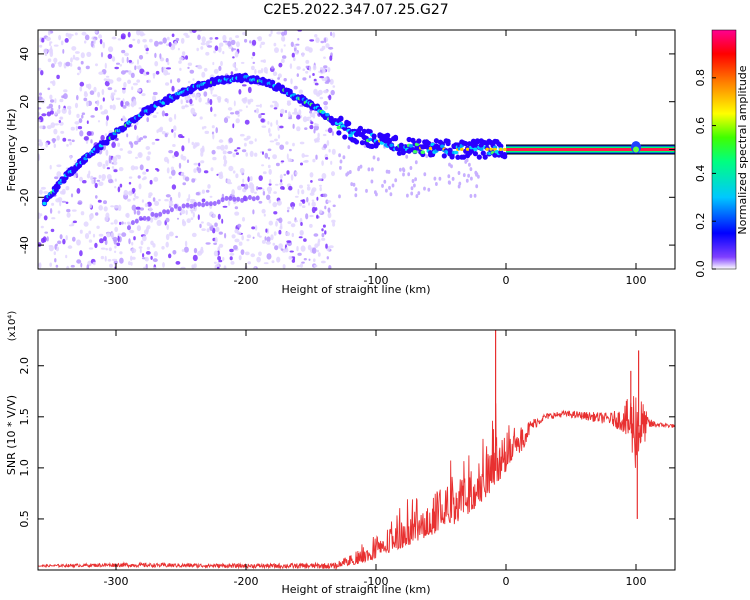 The image size is (750, 600). Describe the element at coordinates (24, 197) in the screenshot. I see `y-tick-label: -20` at that location.